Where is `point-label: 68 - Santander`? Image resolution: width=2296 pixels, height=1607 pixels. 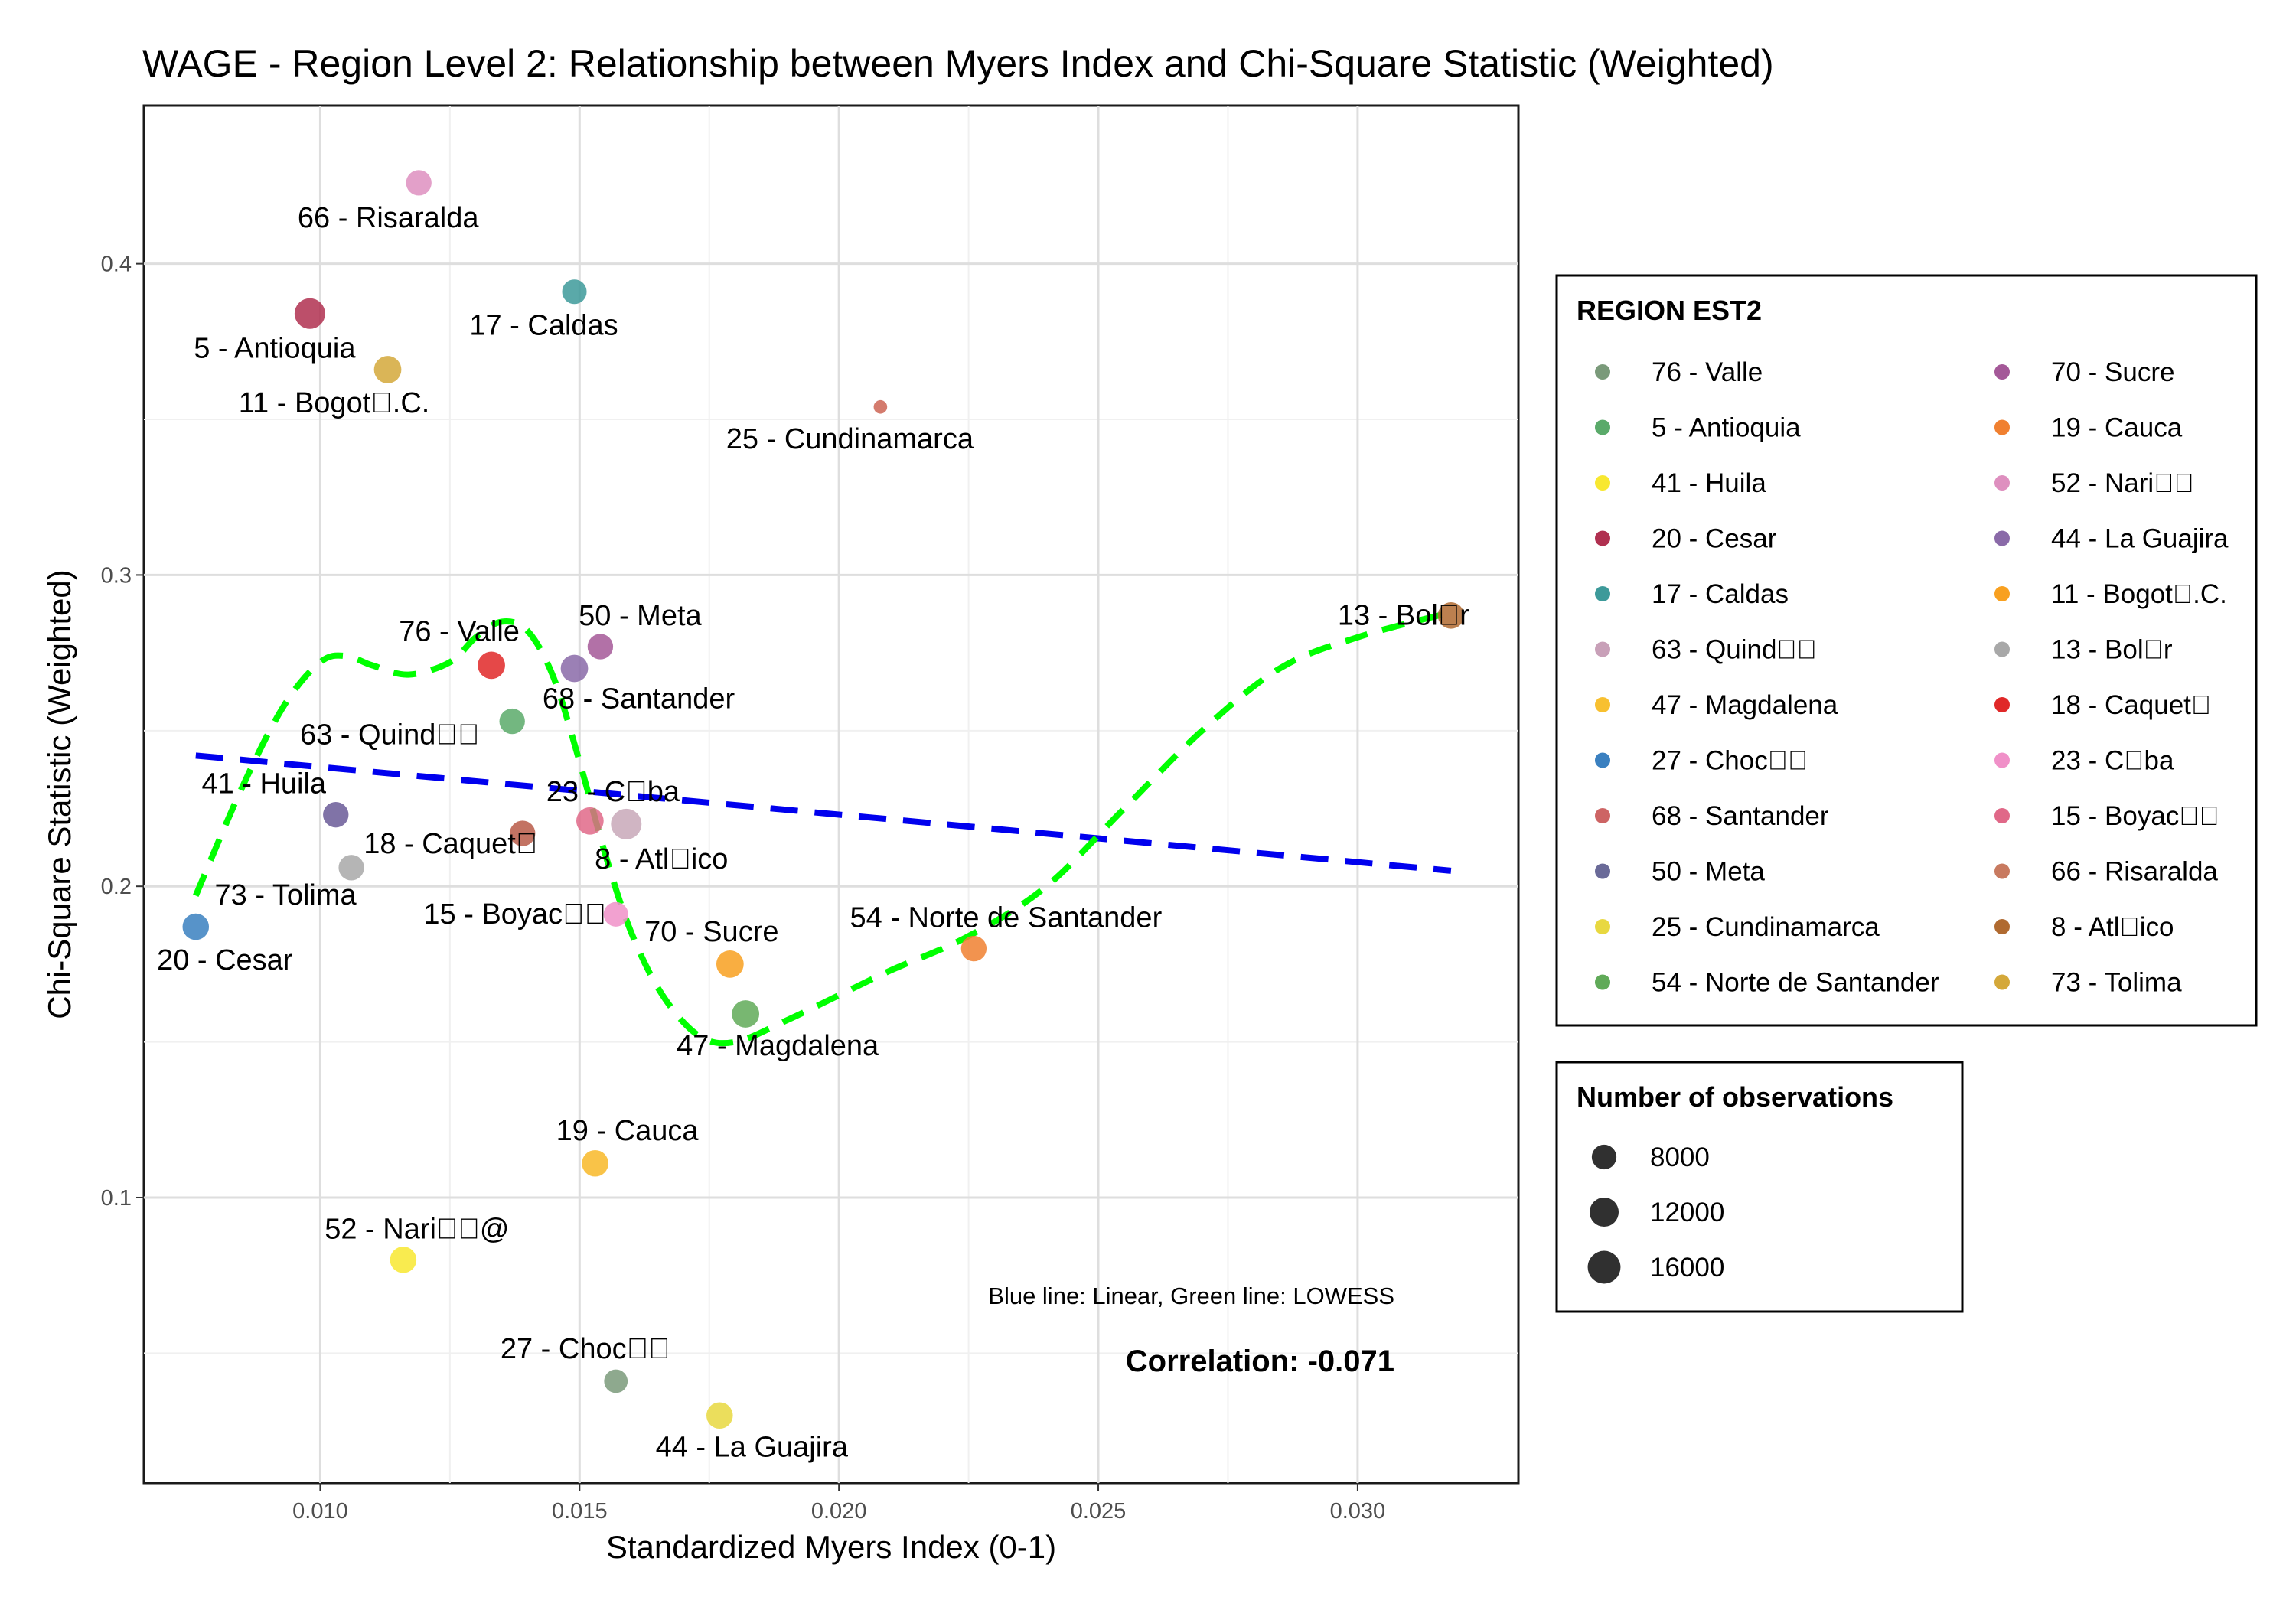 point-label: 68 - Santander is located at coordinates (639, 699).